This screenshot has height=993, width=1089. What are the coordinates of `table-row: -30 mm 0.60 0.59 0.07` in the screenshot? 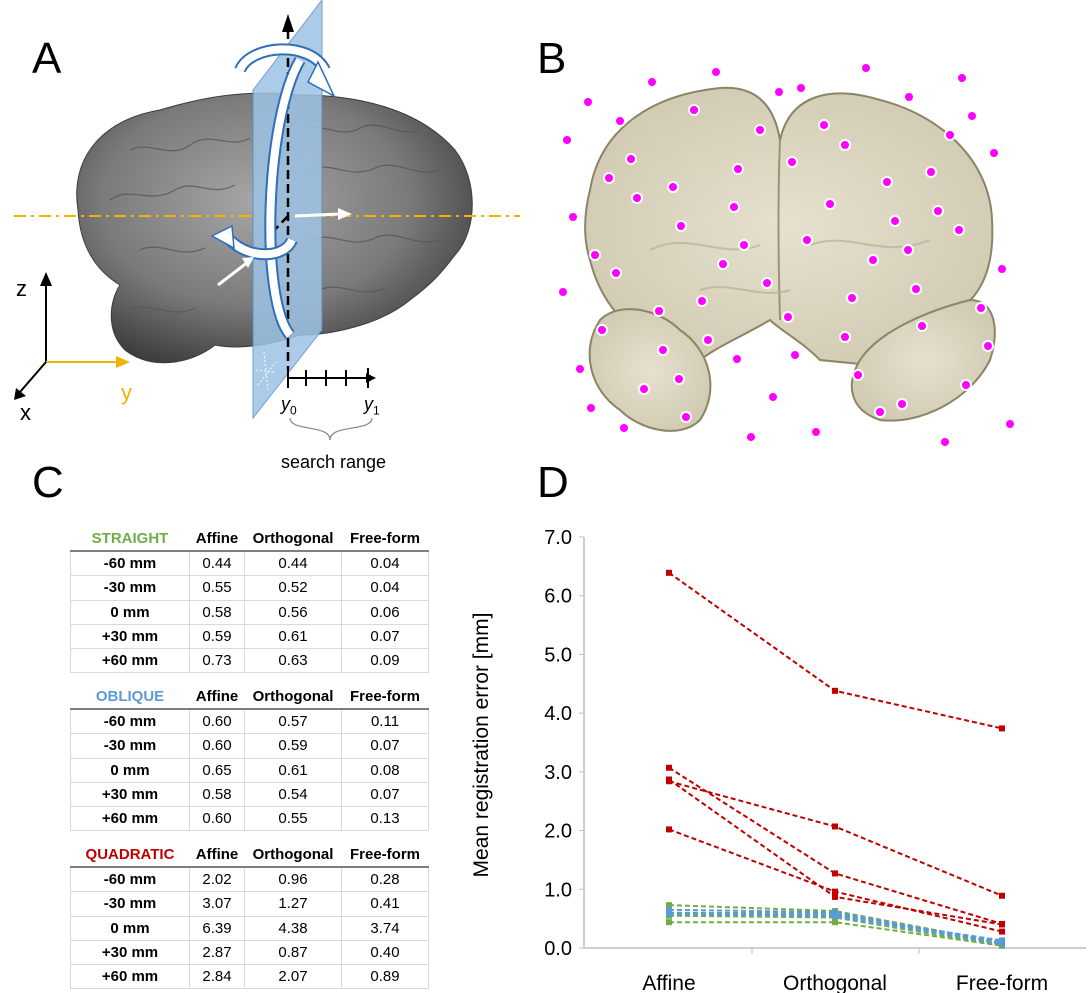 It's located at (249, 746).